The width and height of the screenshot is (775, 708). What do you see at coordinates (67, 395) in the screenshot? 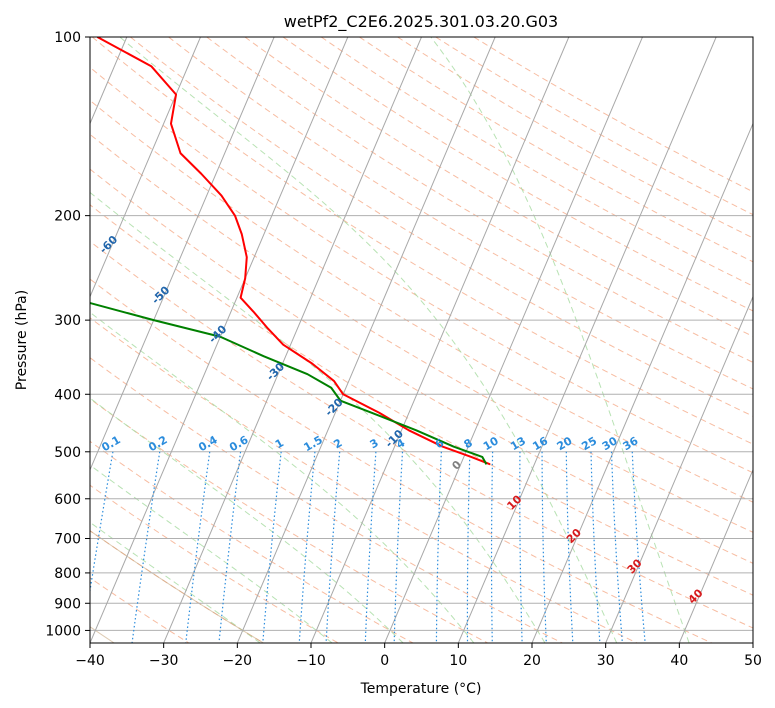
I see `y-tick-label: 400` at bounding box center [67, 395].